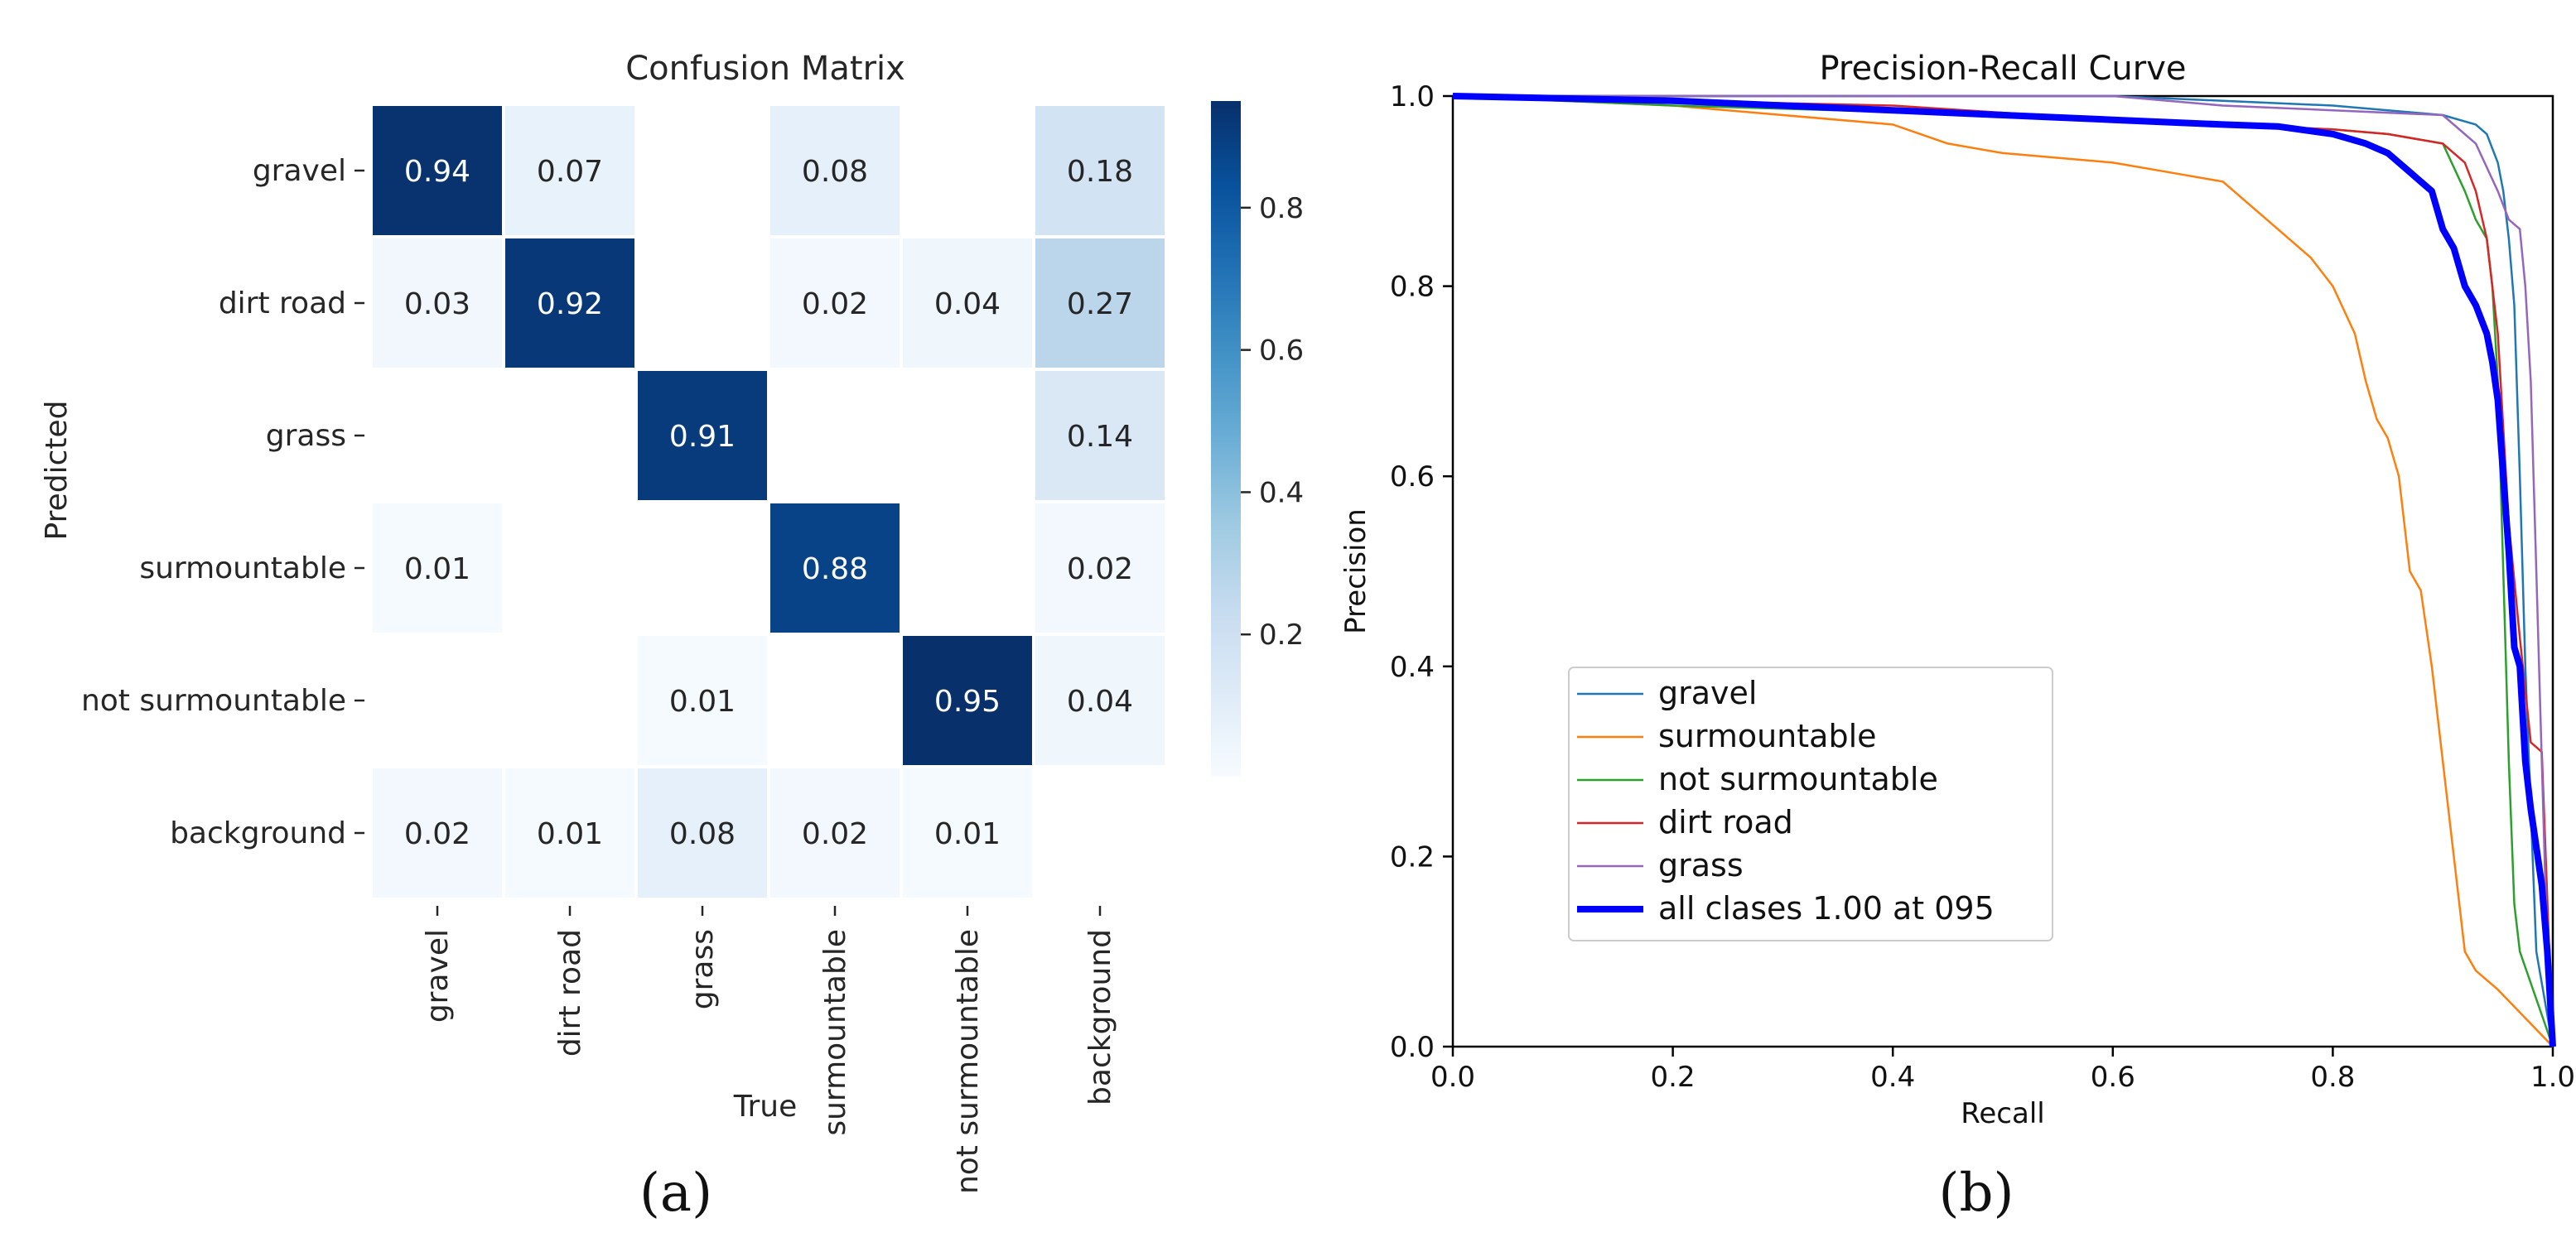 This screenshot has height=1247, width=2576. What do you see at coordinates (968, 1061) in the screenshot?
I see `column-tick-label: not surmountable` at bounding box center [968, 1061].